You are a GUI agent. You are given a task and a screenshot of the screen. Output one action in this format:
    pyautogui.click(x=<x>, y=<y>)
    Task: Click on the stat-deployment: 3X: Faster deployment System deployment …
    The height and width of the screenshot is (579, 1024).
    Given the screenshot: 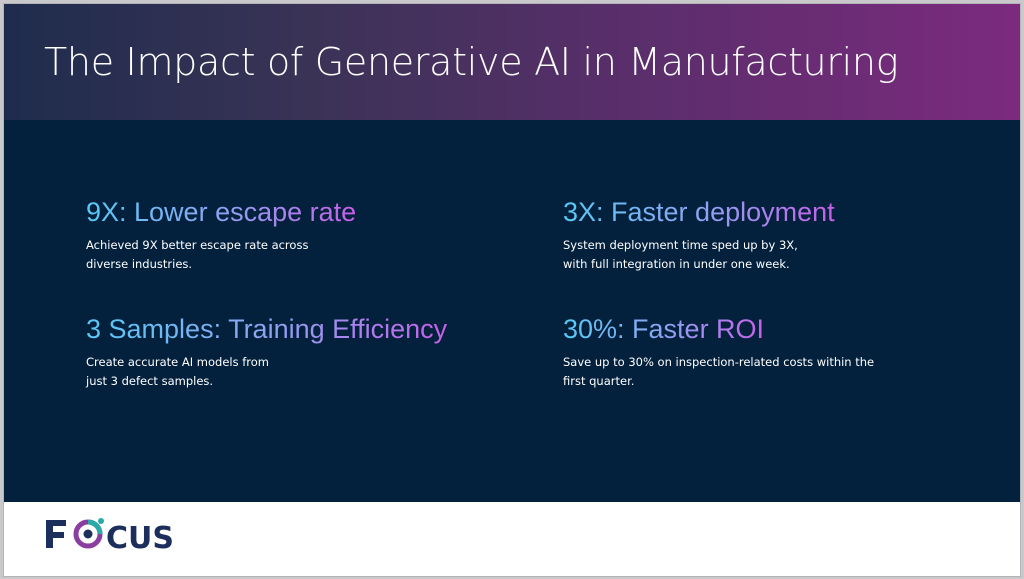 What is the action you would take?
    pyautogui.click(x=773, y=235)
    